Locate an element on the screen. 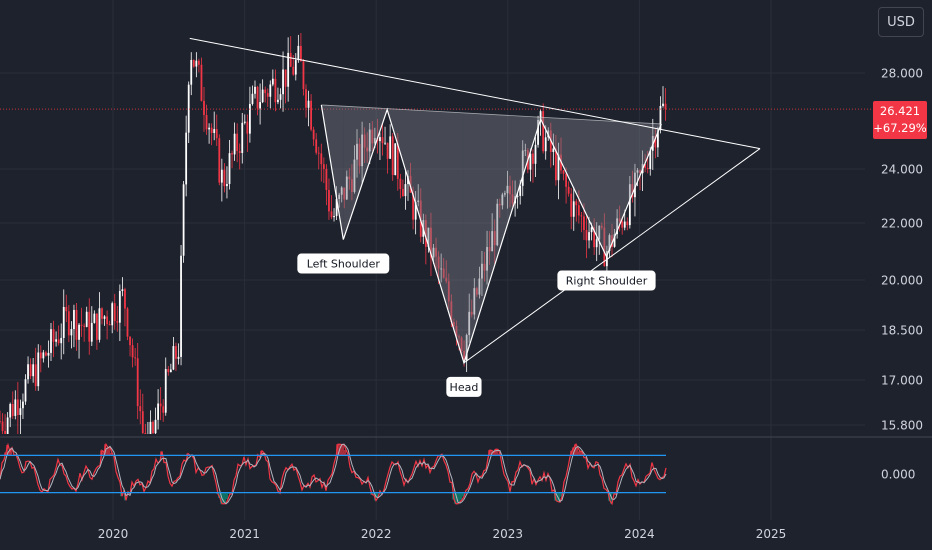 This screenshot has height=550, width=932. label-right-shoulder-box is located at coordinates (606, 280).